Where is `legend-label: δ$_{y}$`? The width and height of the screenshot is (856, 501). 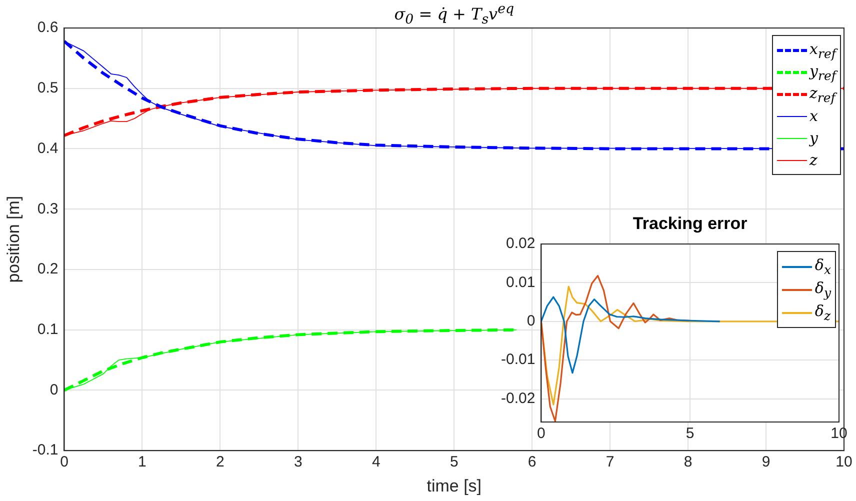 legend-label: δ$_{y}$ is located at coordinates (822, 289).